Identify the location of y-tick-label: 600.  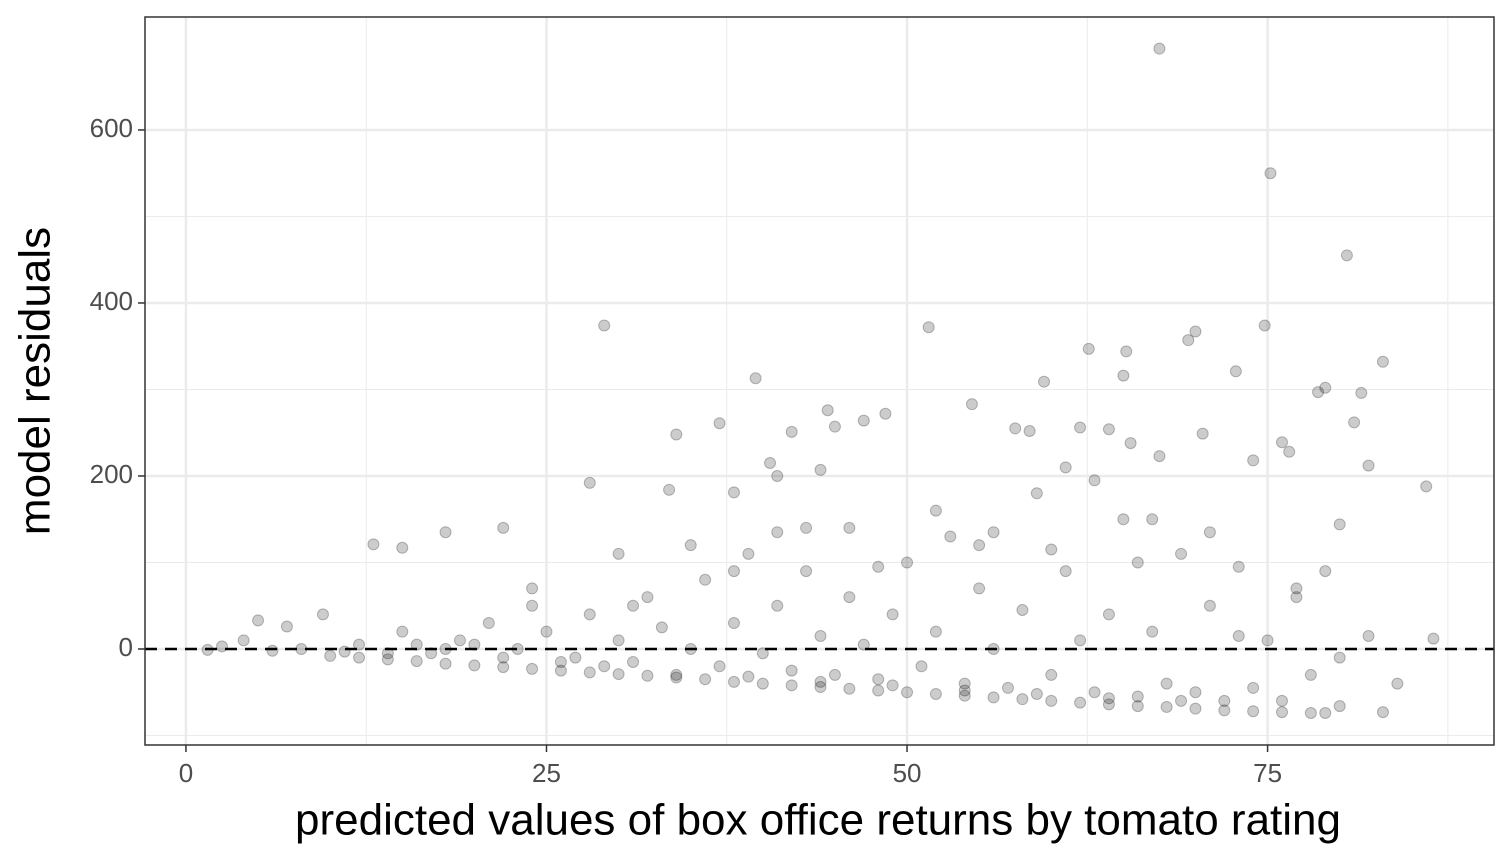
(111, 128).